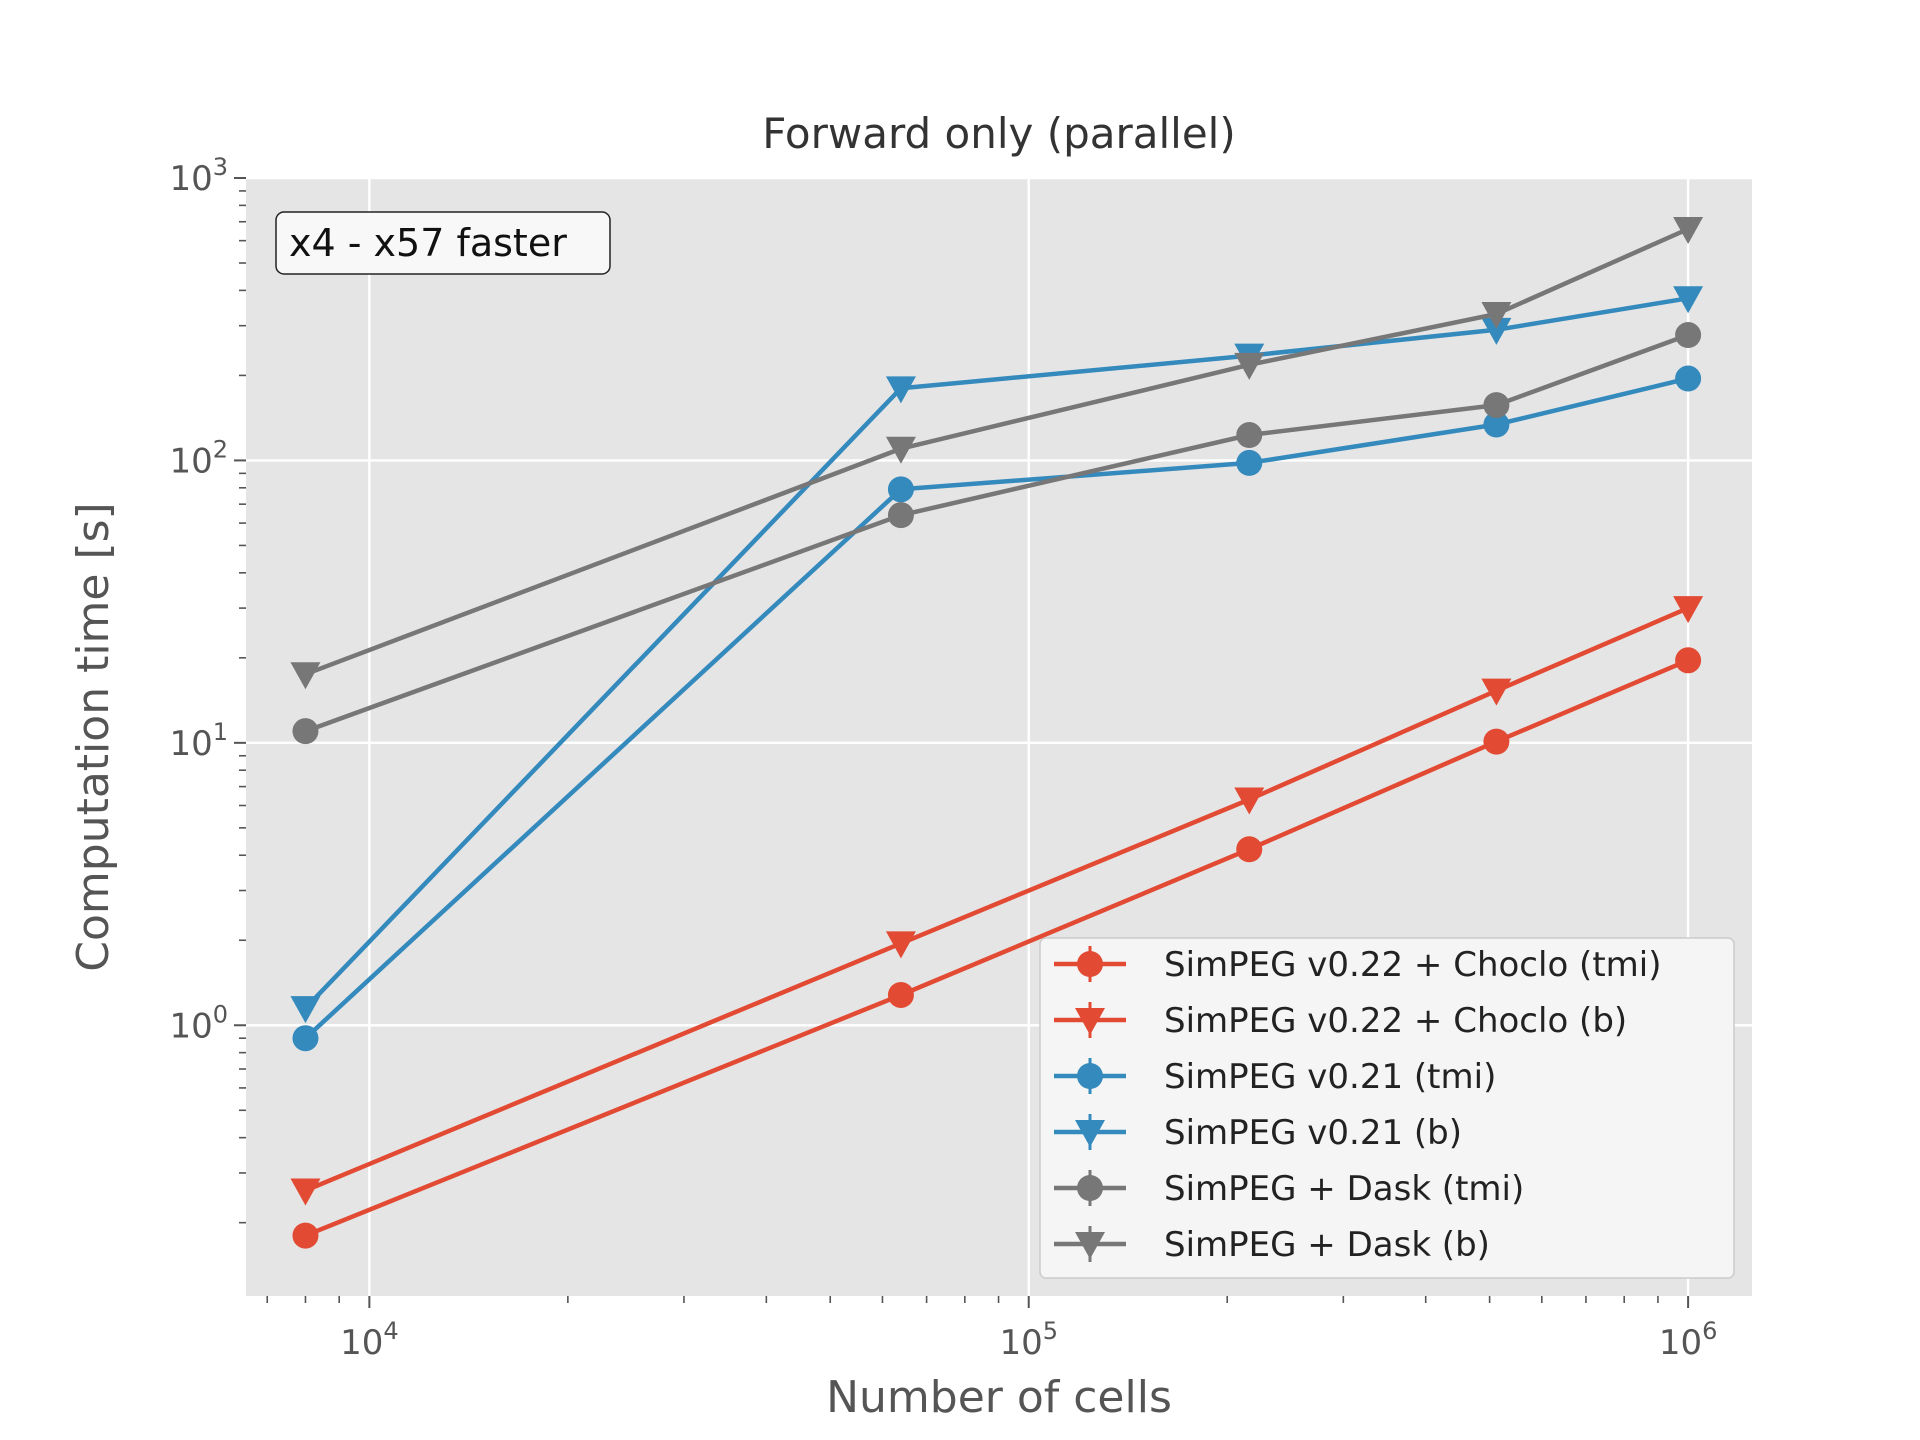 The width and height of the screenshot is (1920, 1440). I want to click on y-tick-label: 10¹, so click(198, 741).